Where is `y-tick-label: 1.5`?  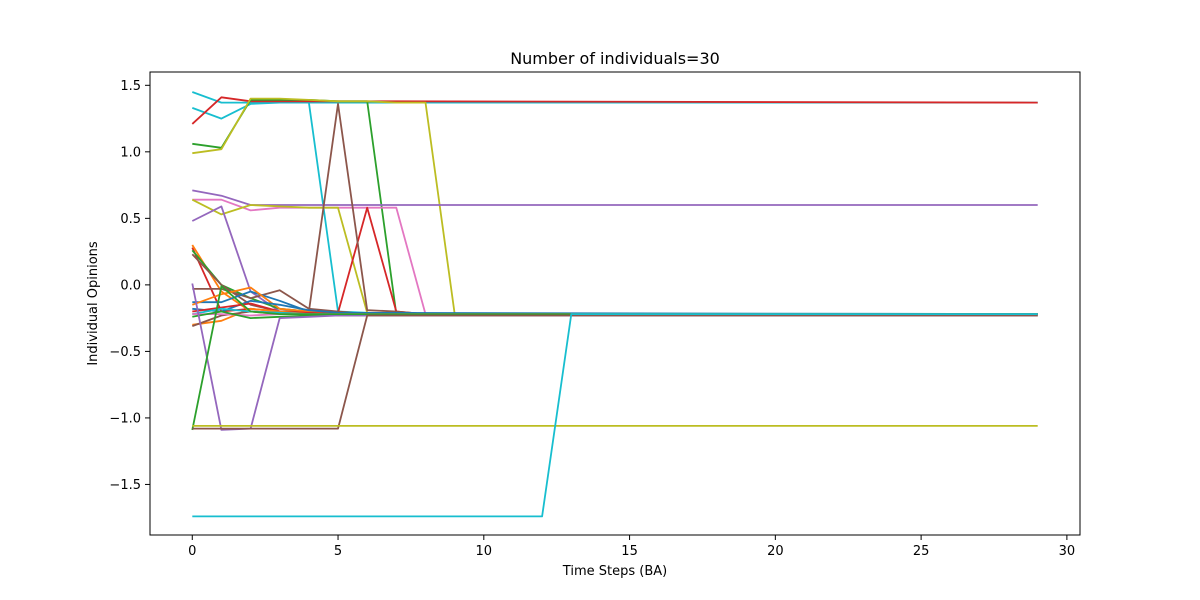
y-tick-label: 1.5 is located at coordinates (130, 86).